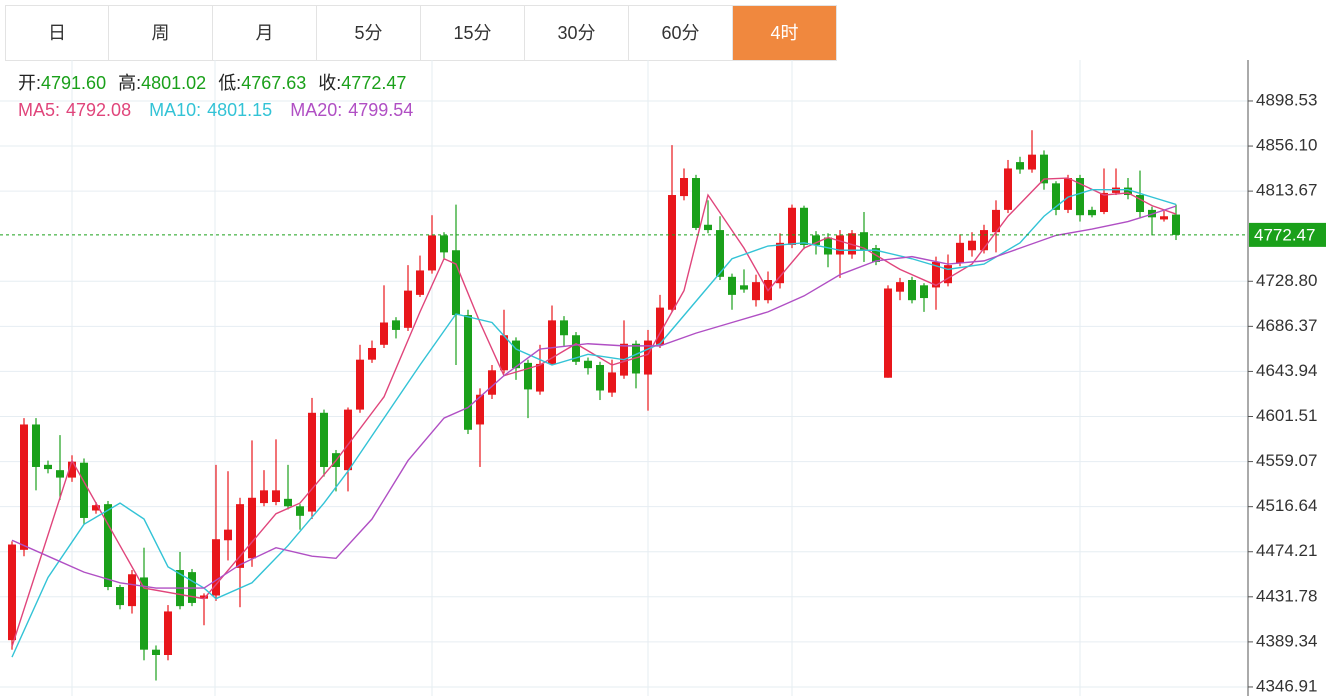 The image size is (1326, 696). What do you see at coordinates (39, 110) in the screenshot?
I see `ma-label: MA5:` at bounding box center [39, 110].